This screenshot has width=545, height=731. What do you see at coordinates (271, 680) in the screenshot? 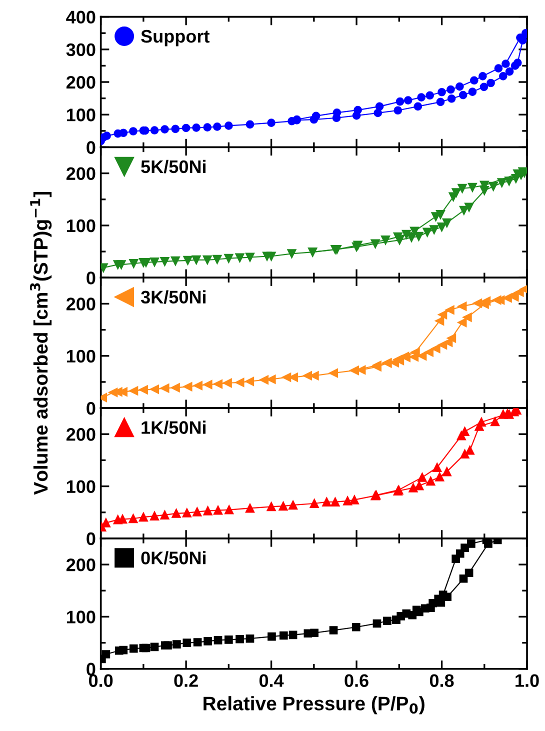
I see `x-tick-label: 0.4` at bounding box center [271, 680].